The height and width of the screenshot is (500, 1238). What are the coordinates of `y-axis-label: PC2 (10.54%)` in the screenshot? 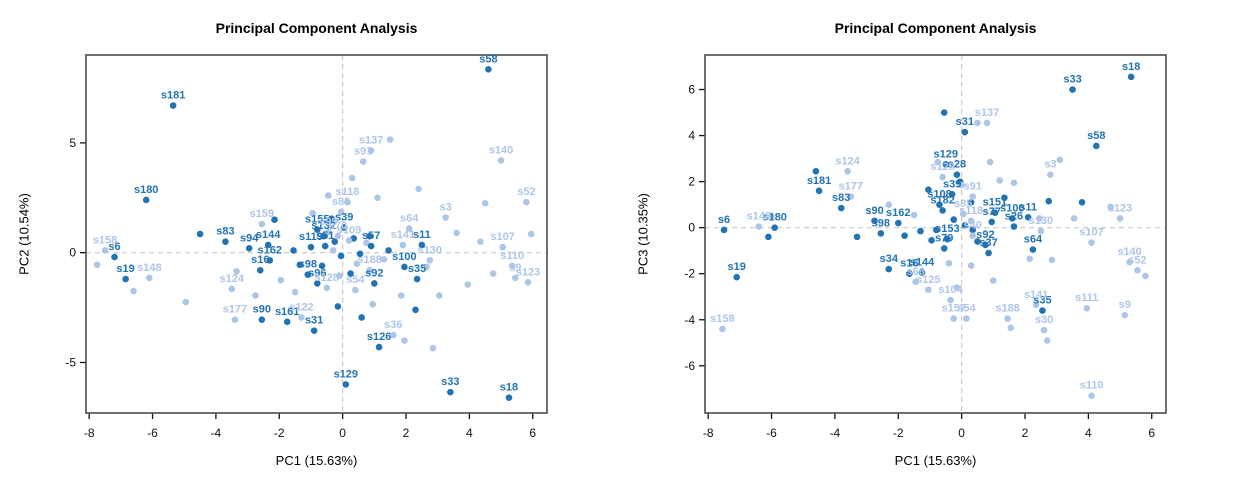 It's located at (24, 234).